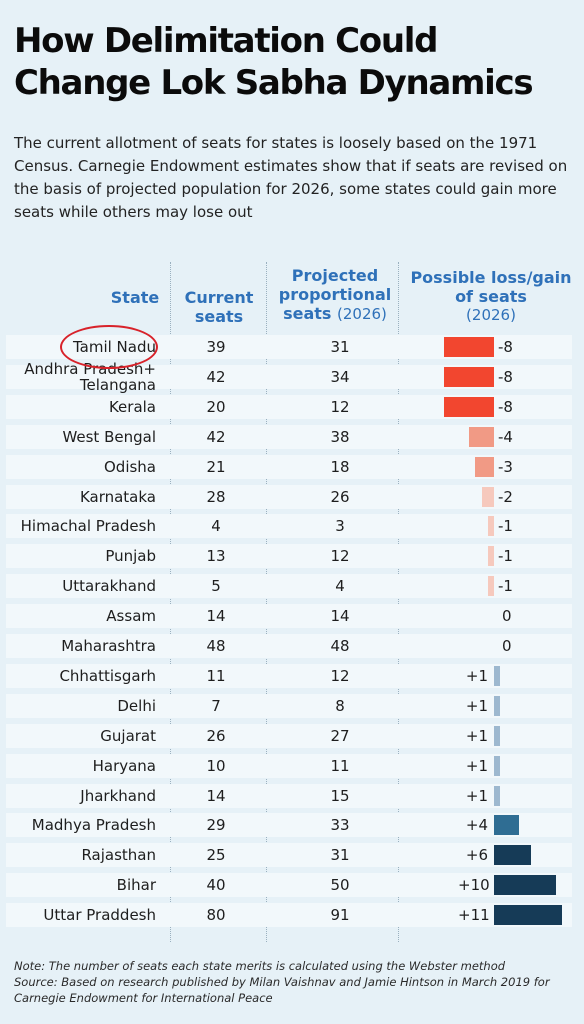  I want to click on state-name: Jharkhand, so click(118, 795).